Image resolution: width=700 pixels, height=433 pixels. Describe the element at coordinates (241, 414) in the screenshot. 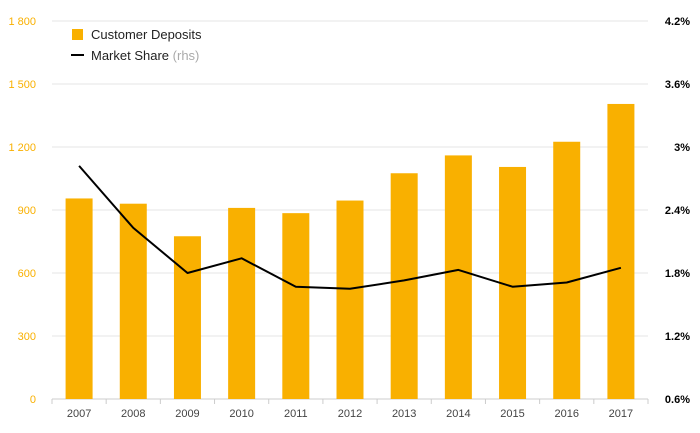

I see `x-tick-label: 2010` at that location.